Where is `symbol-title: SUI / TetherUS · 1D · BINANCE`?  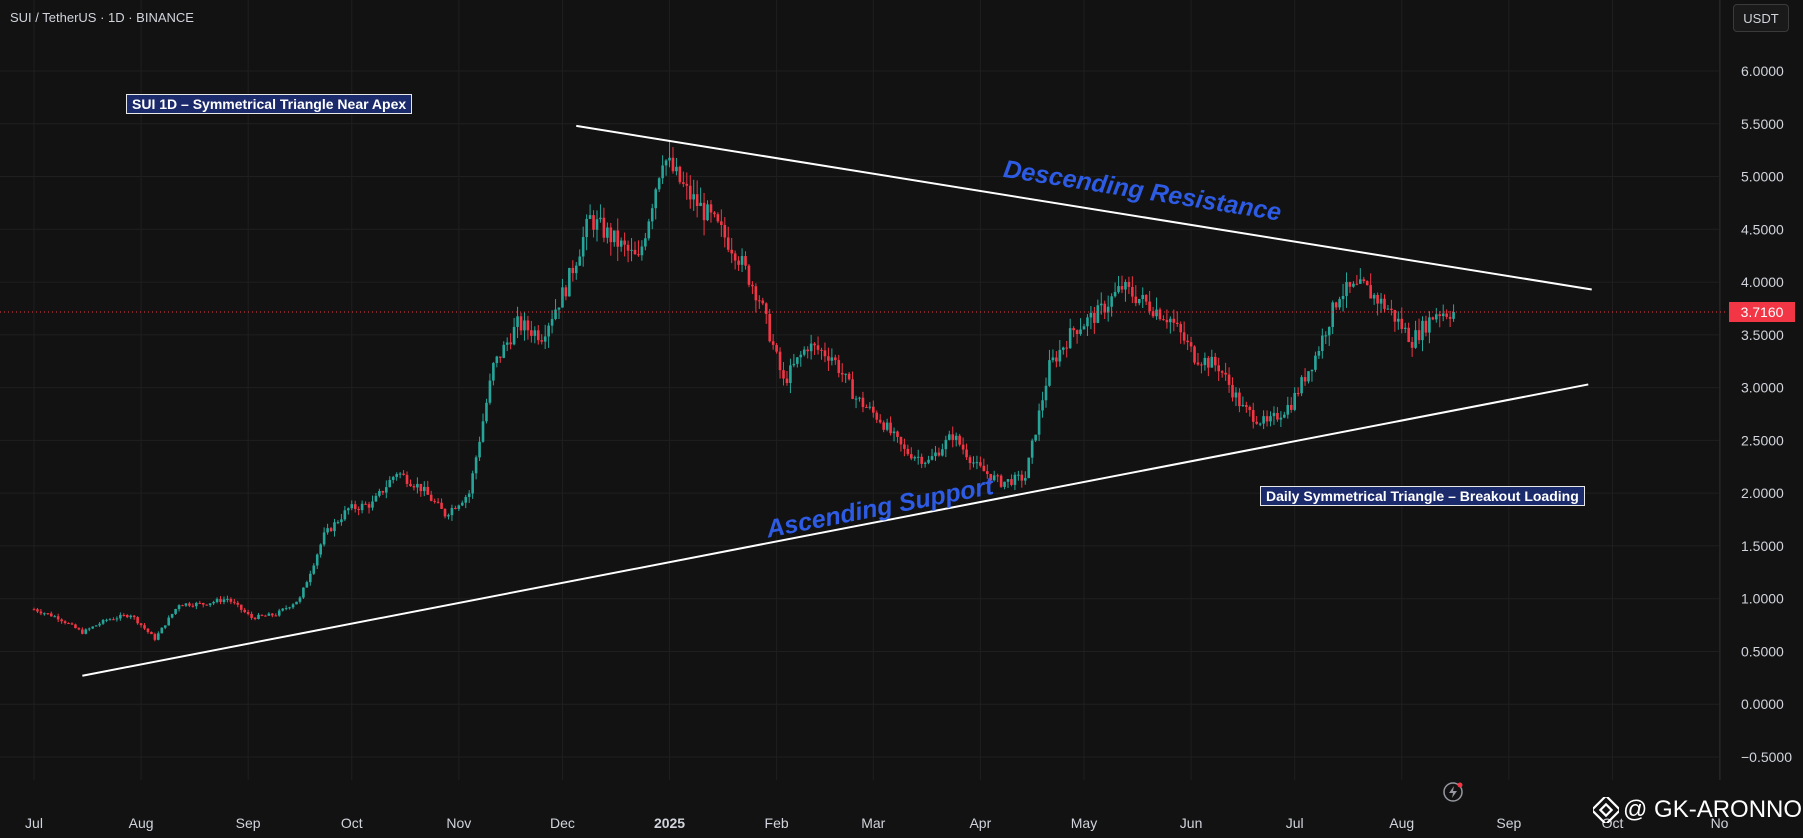 symbol-title: SUI / TetherUS · 1D · BINANCE is located at coordinates (102, 17).